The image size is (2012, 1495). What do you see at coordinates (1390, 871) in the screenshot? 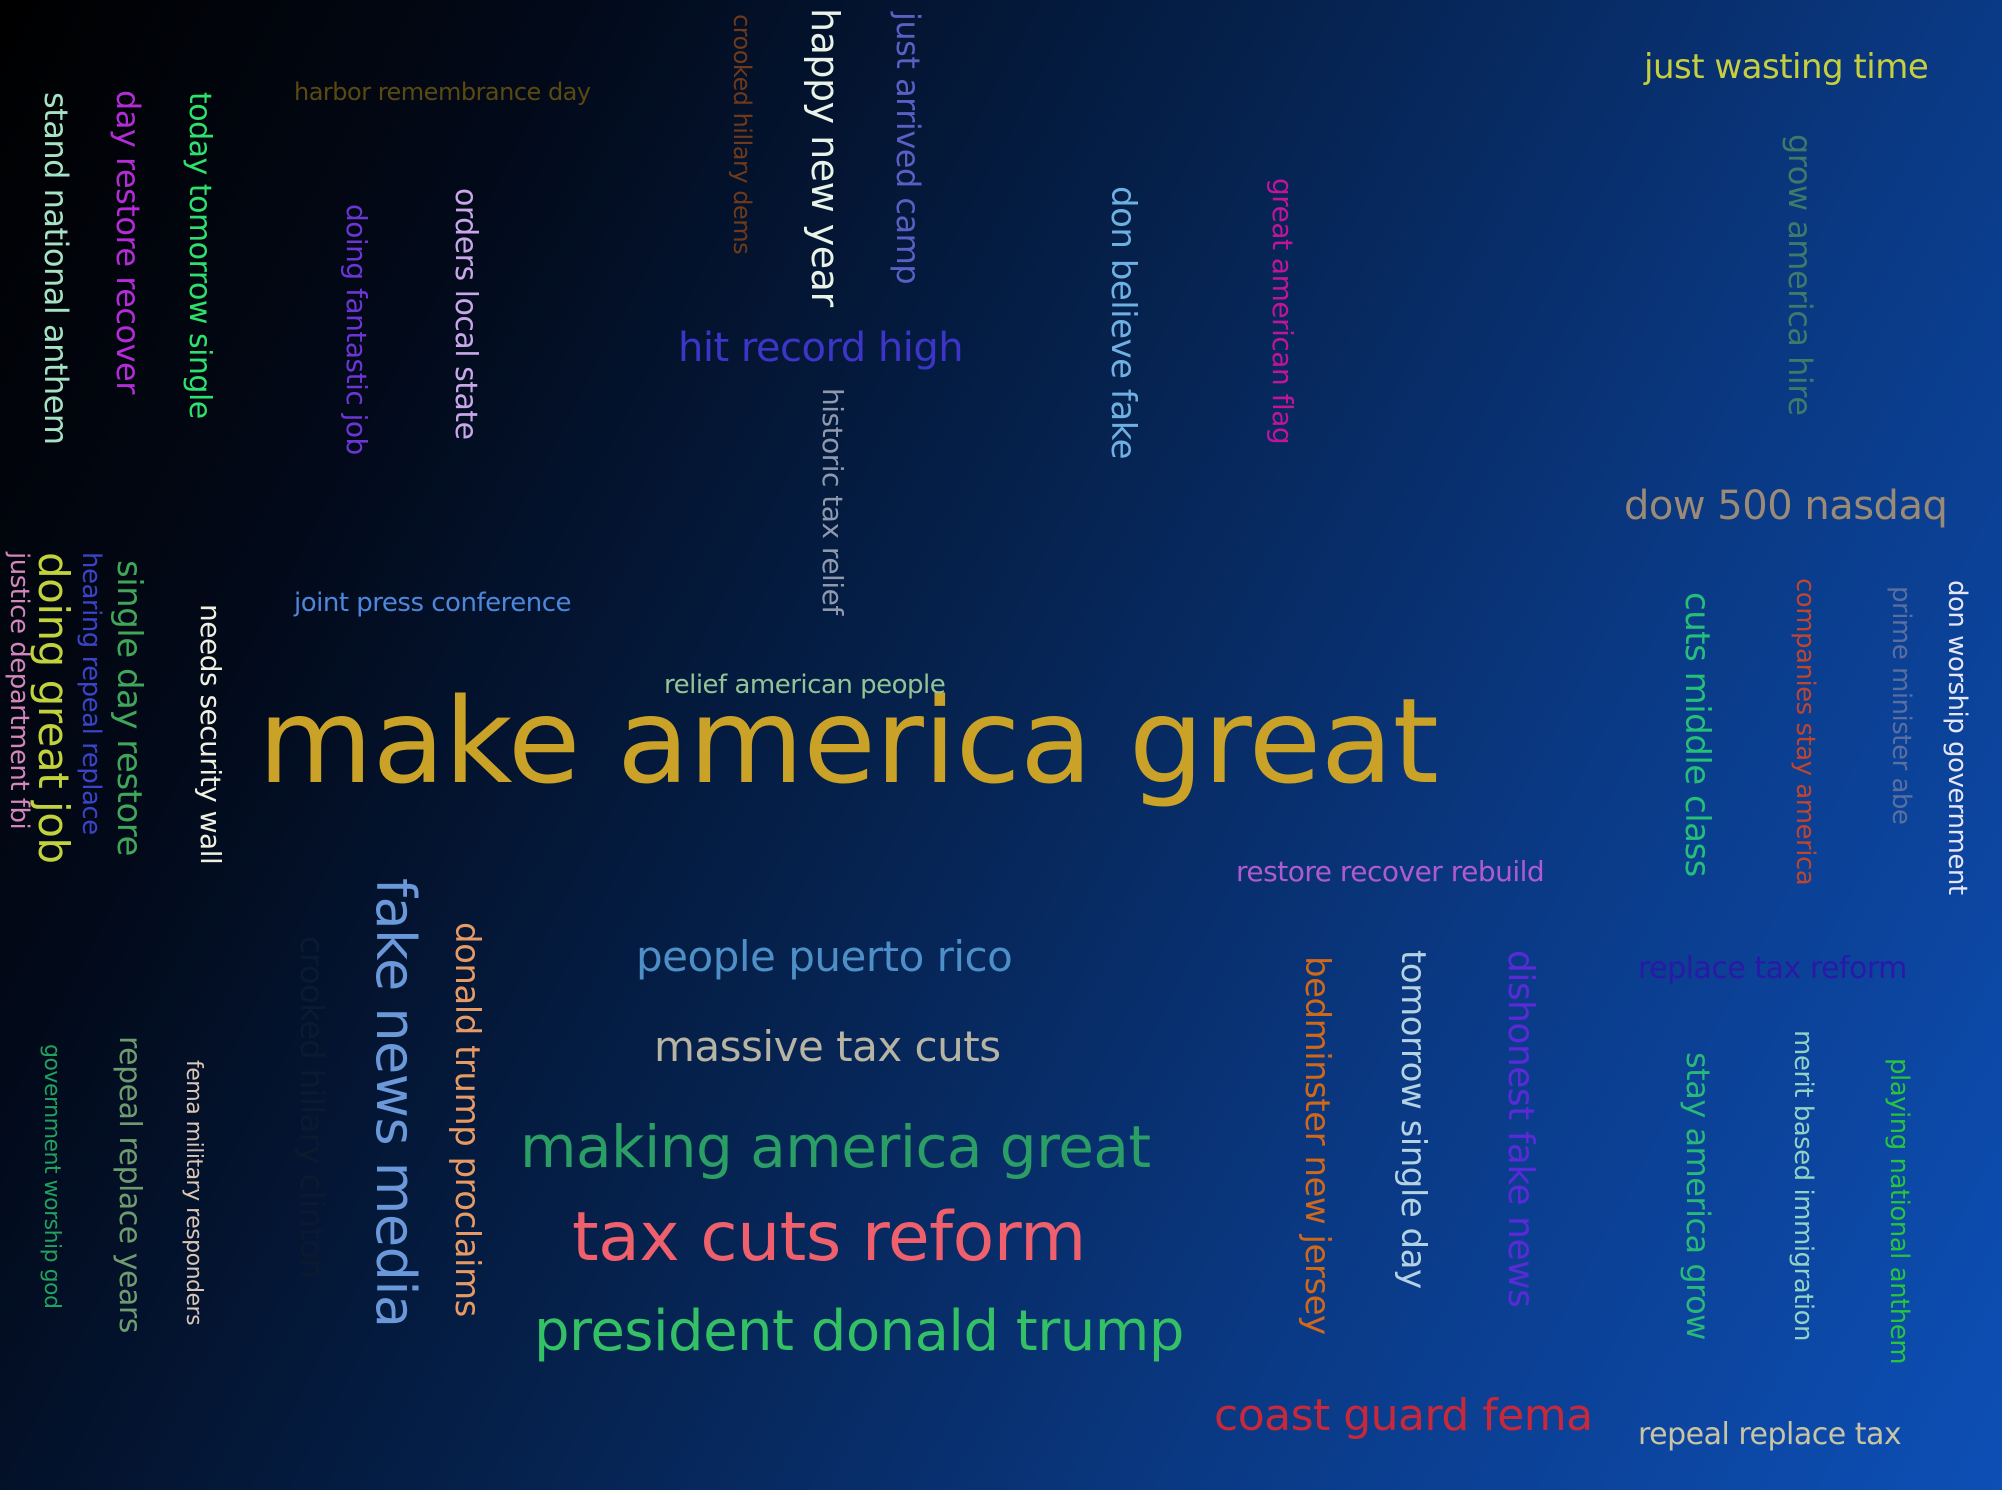
I see `word-restore-recover-rebuild: restore recover rebuild` at bounding box center [1390, 871].